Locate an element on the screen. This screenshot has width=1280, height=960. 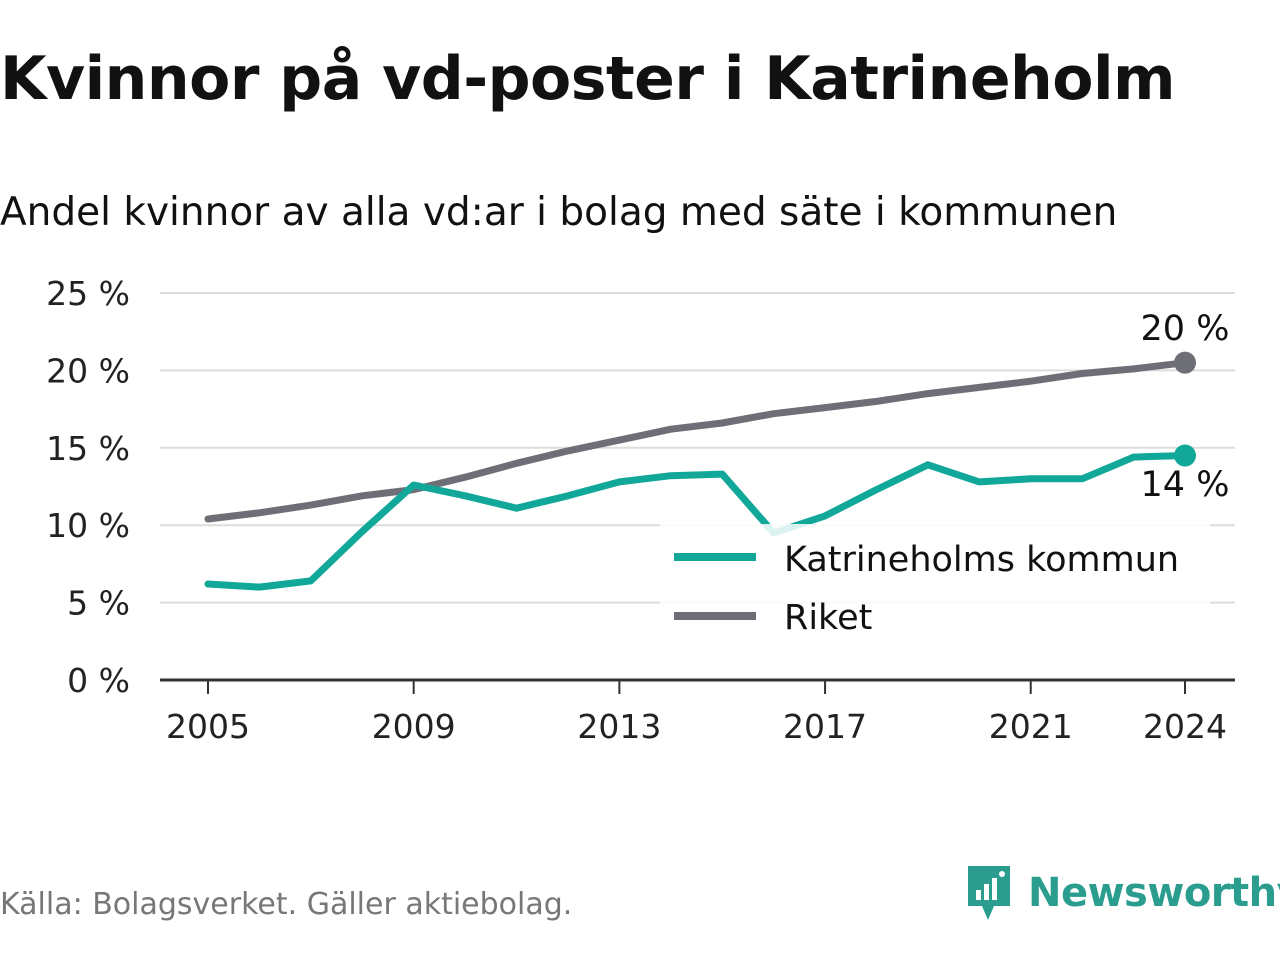
end-point-riket is located at coordinates (1185, 362).